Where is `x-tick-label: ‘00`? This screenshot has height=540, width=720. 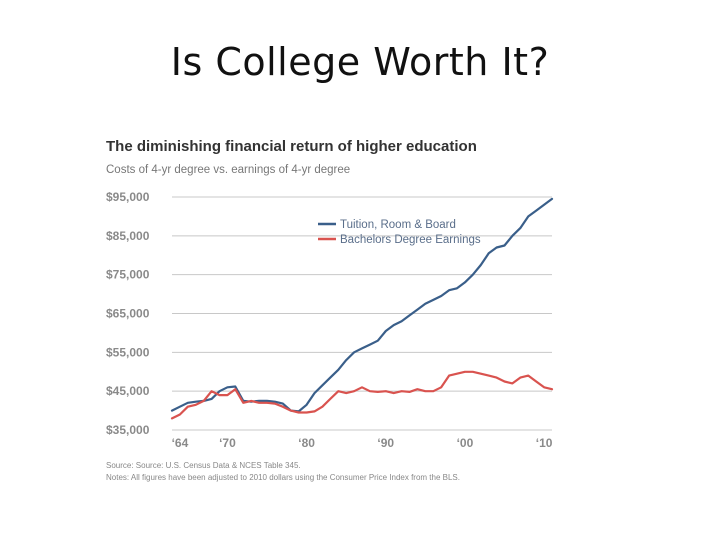 x-tick-label: ‘00 is located at coordinates (465, 443).